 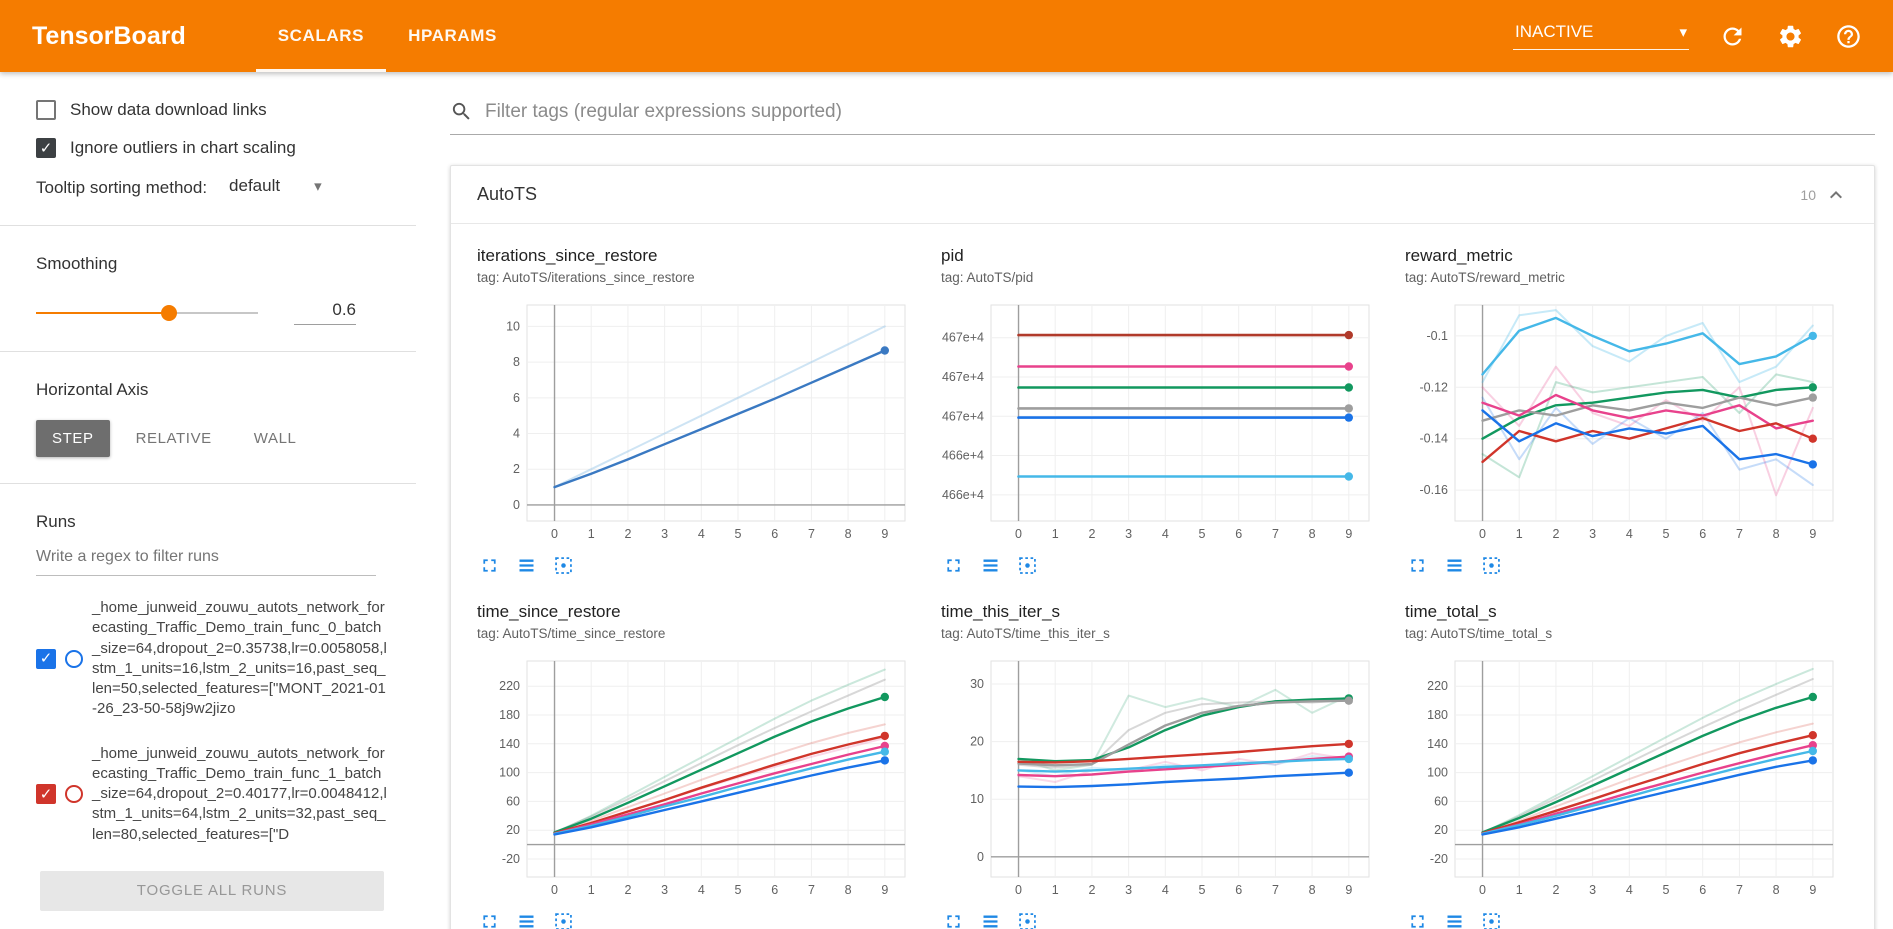 What do you see at coordinates (461, 111) in the screenshot?
I see `search-icon` at bounding box center [461, 111].